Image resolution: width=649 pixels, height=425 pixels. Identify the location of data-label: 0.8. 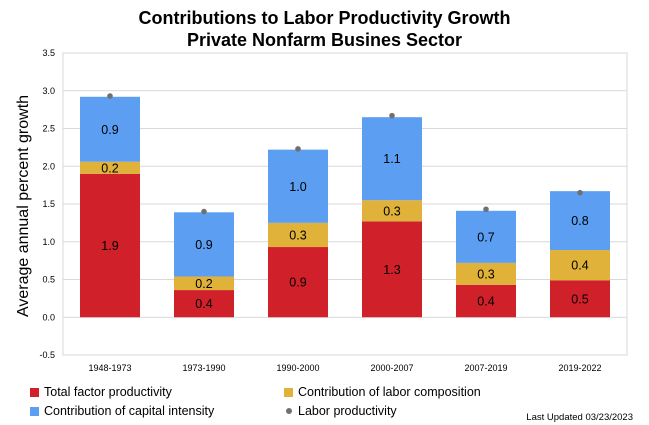
(579, 221).